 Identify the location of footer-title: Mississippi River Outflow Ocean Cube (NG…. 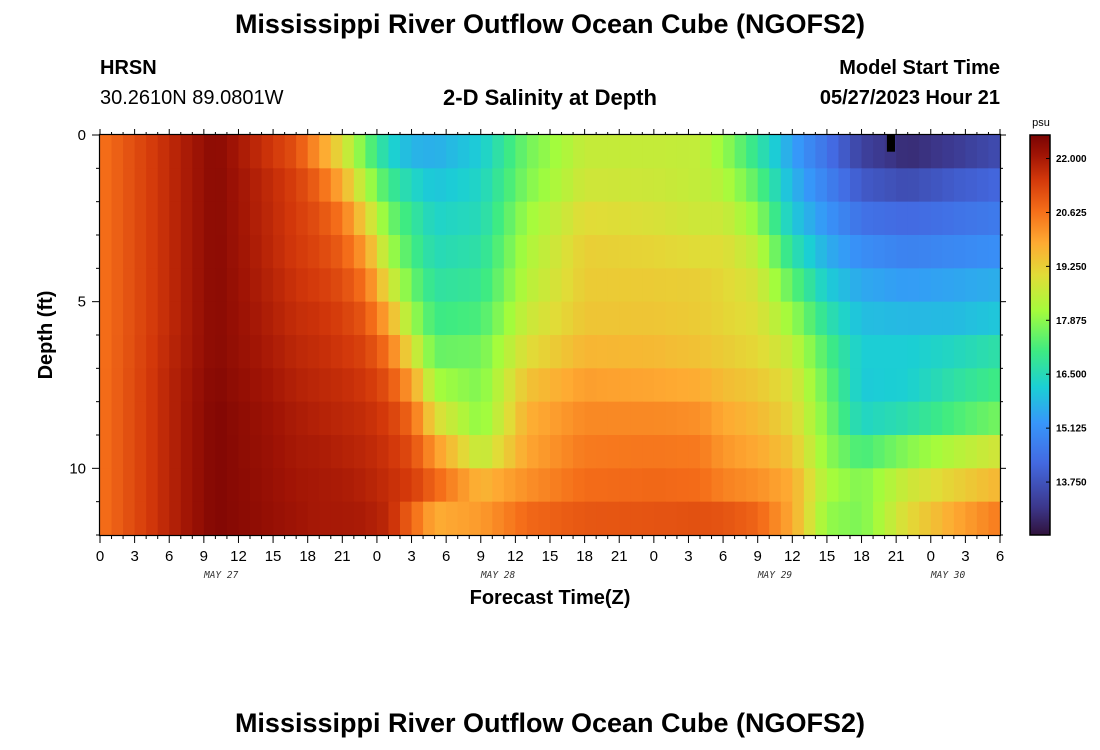
(550, 723).